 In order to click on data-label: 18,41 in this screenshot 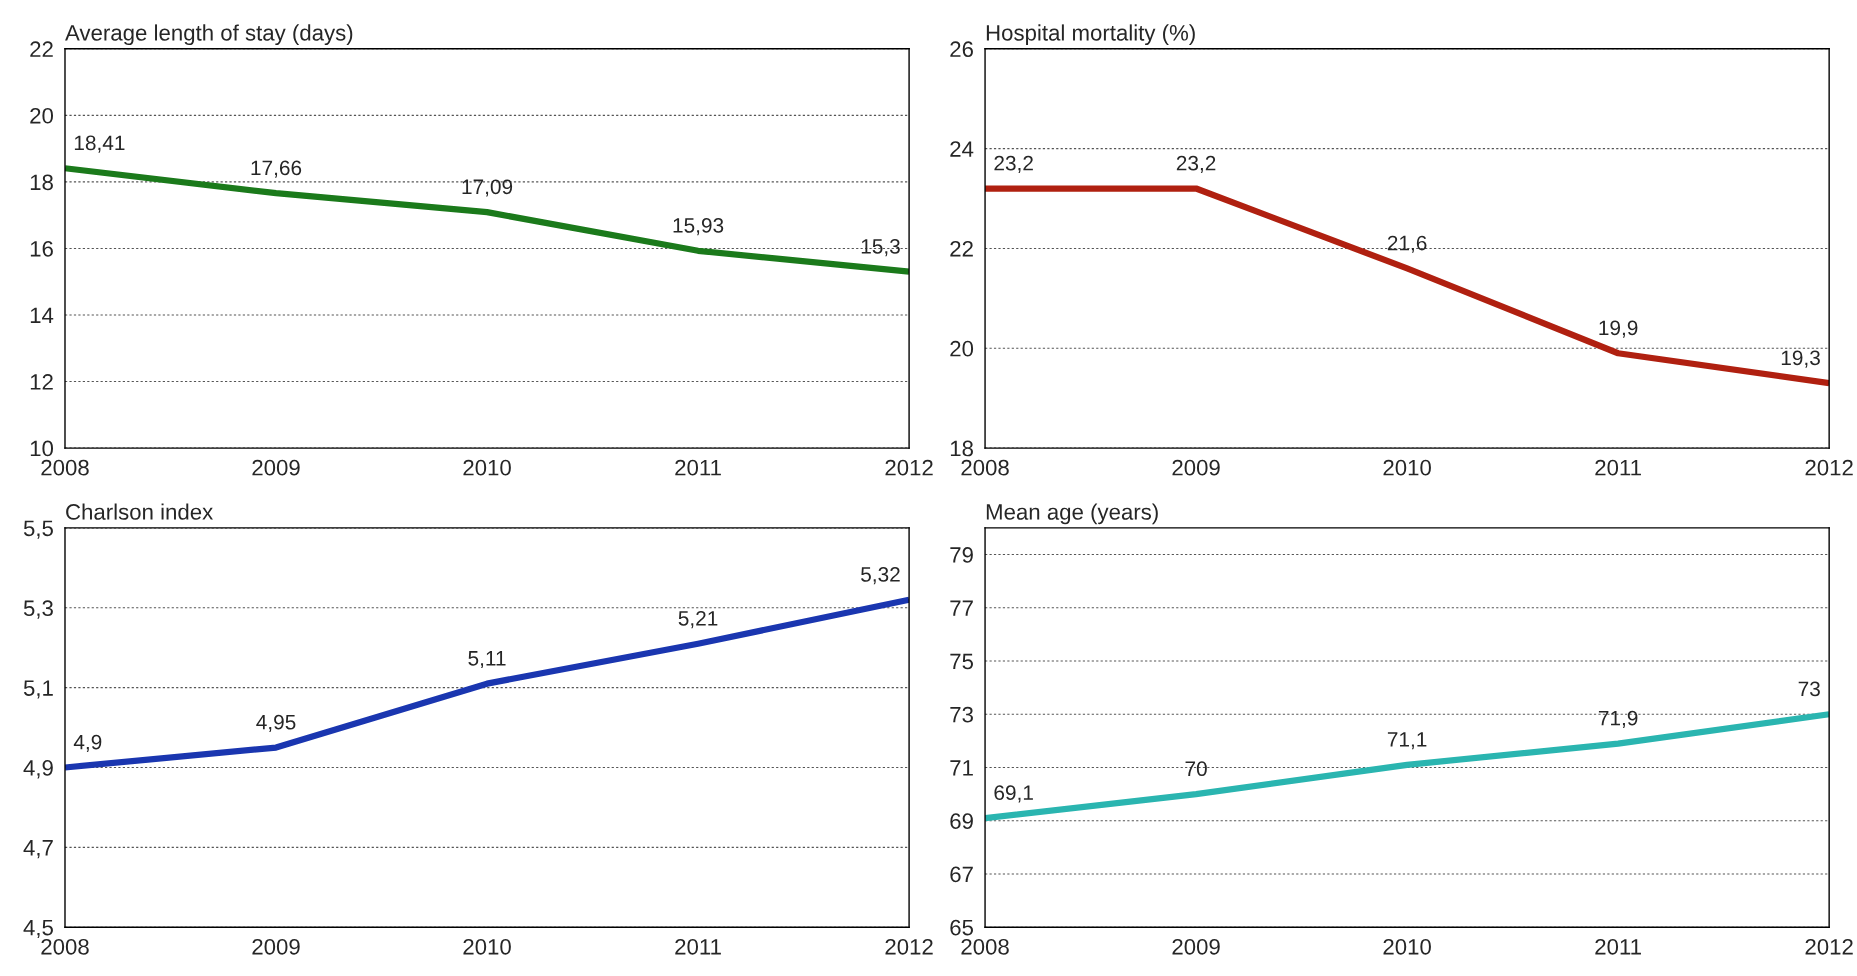, I will do `click(99, 144)`.